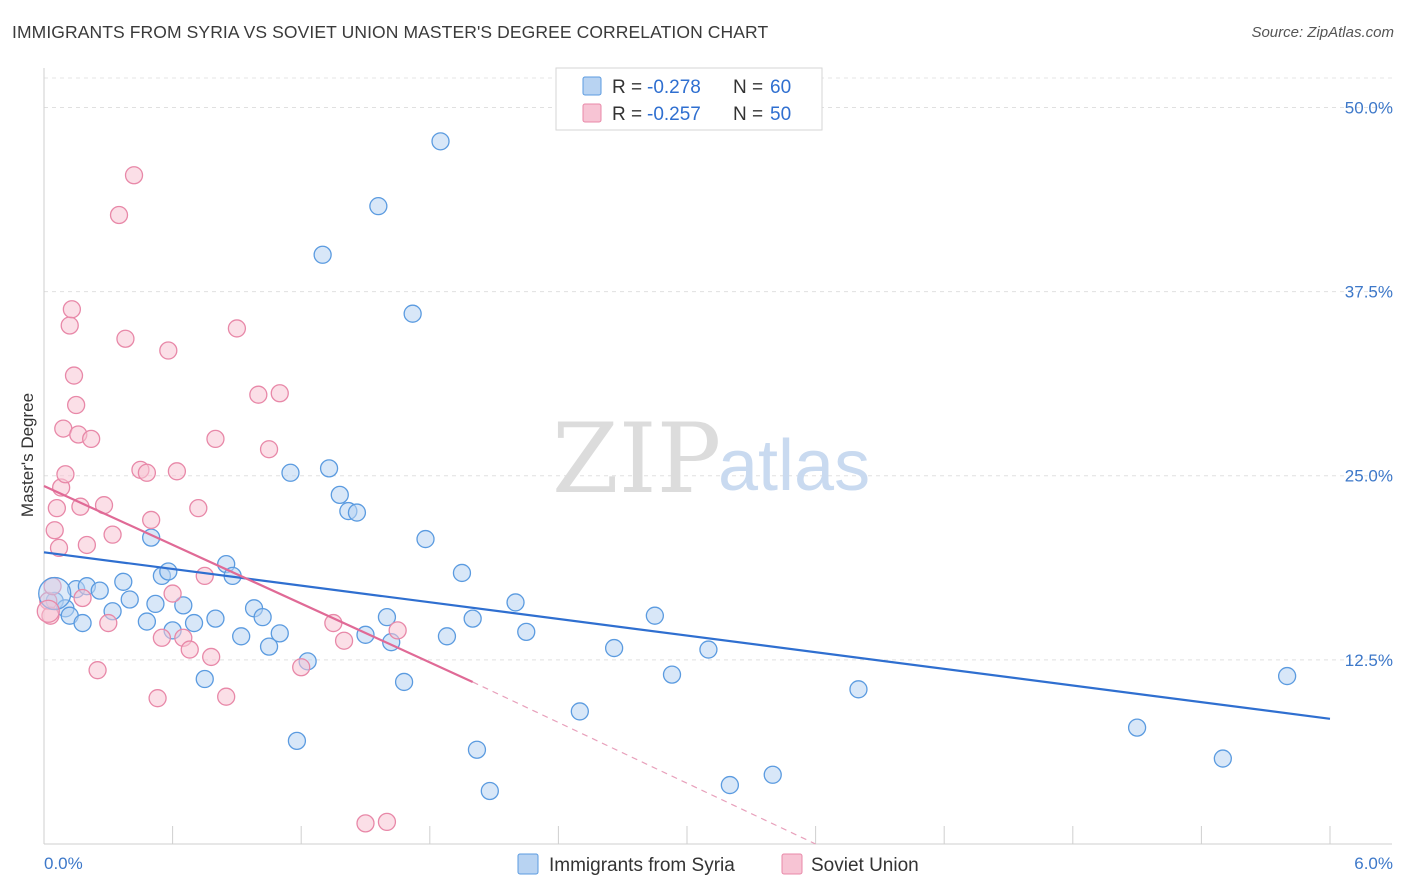 This screenshot has height=892, width=1406. What do you see at coordinates (1369, 383) in the screenshot?
I see `y-tick-labels: 12.5% 25.0% 37.5% 50.0%` at bounding box center [1369, 383].